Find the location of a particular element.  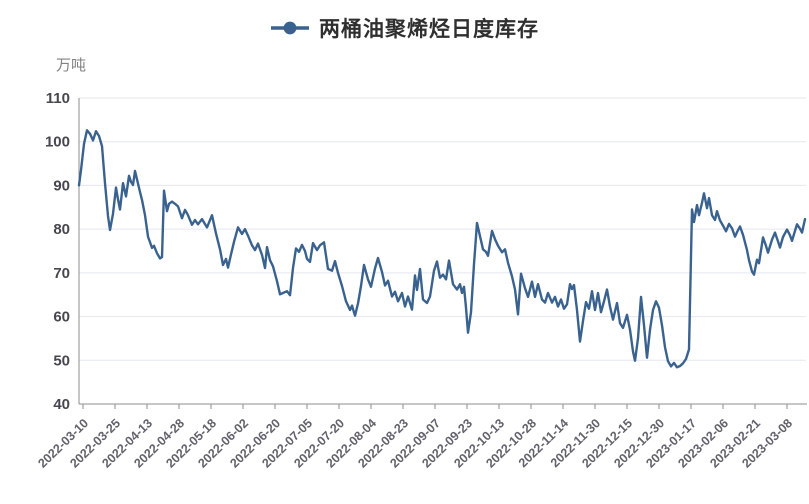

y-axis-unit-label: 万吨 is located at coordinates (71, 65).